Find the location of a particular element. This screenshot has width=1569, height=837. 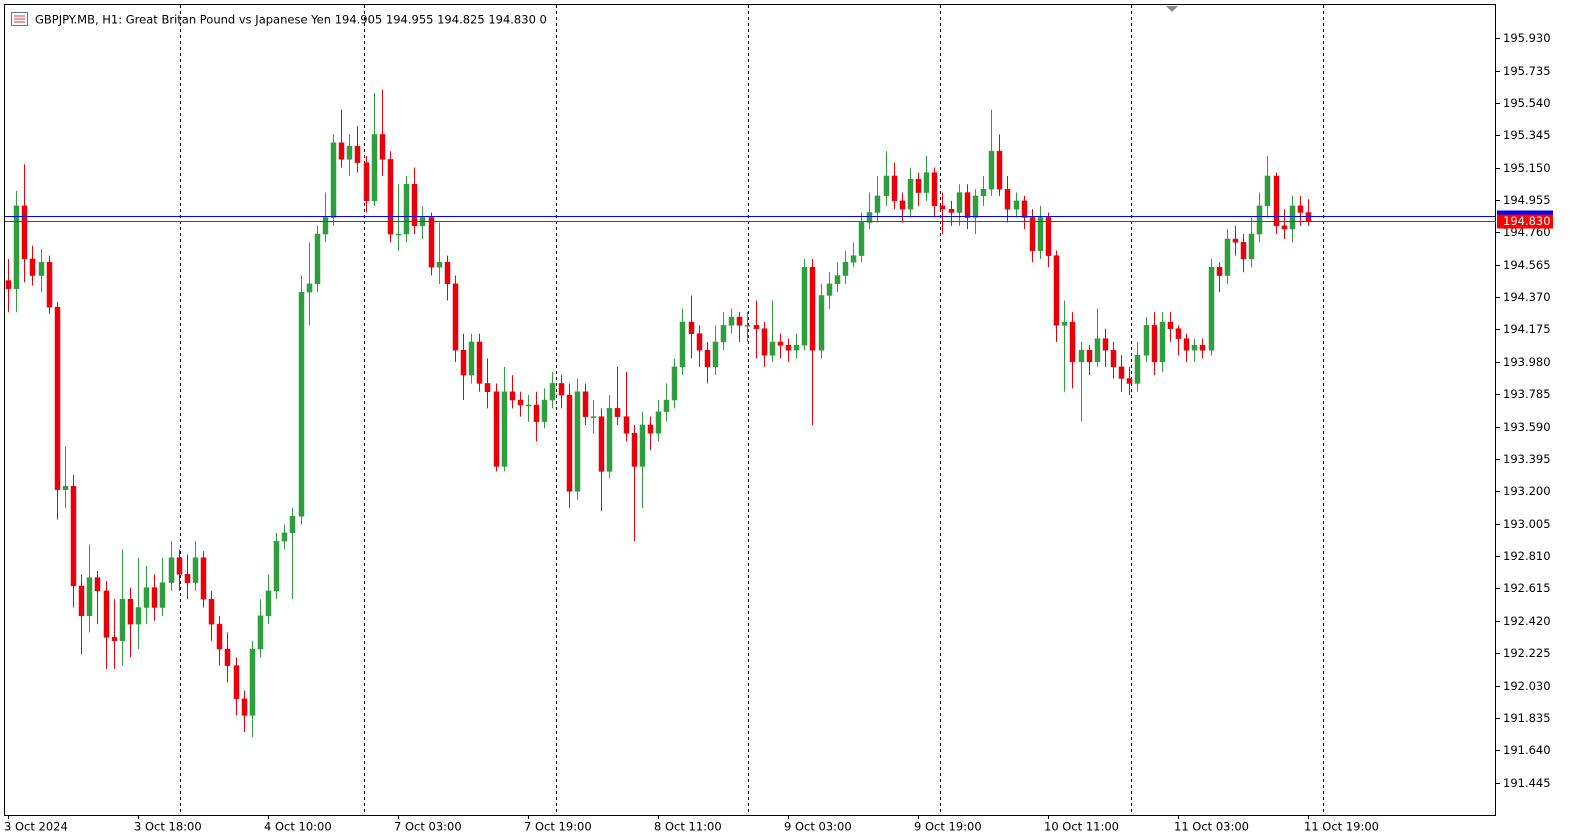

symbol-icon is located at coordinates (19, 19).